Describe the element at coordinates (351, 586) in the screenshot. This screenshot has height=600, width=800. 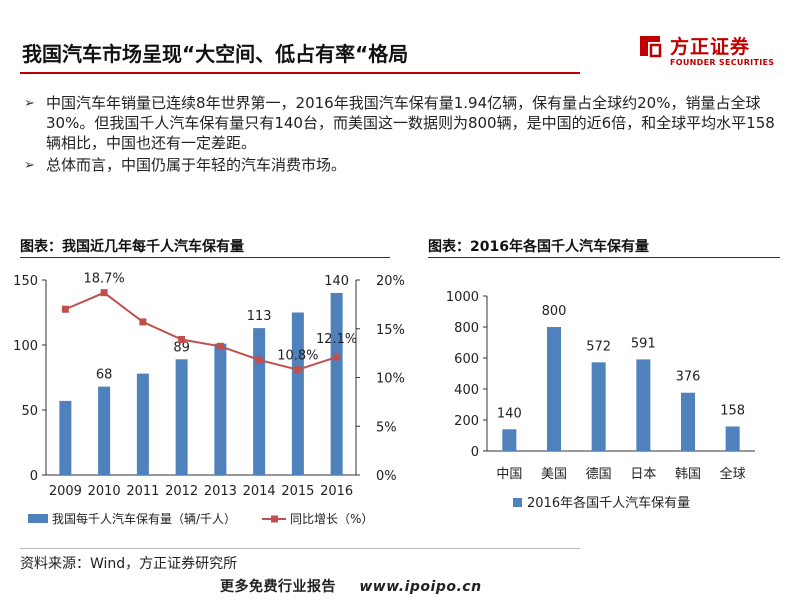
I see `footer-banner: 更多免费行业报告 www.ipoipo.cn` at that location.